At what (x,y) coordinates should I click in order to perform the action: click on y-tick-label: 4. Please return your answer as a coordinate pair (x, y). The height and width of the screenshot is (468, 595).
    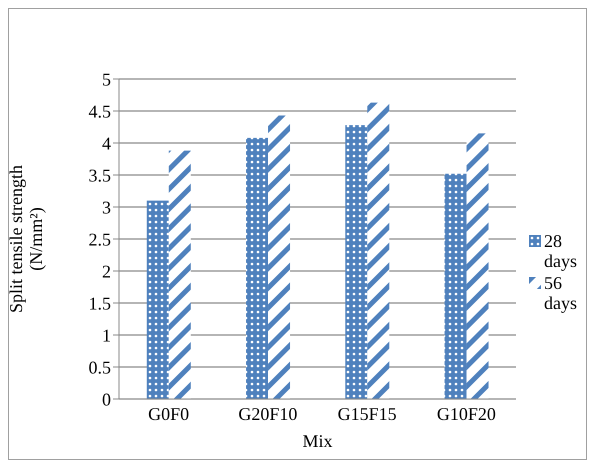
    Looking at the image, I should click on (106, 143).